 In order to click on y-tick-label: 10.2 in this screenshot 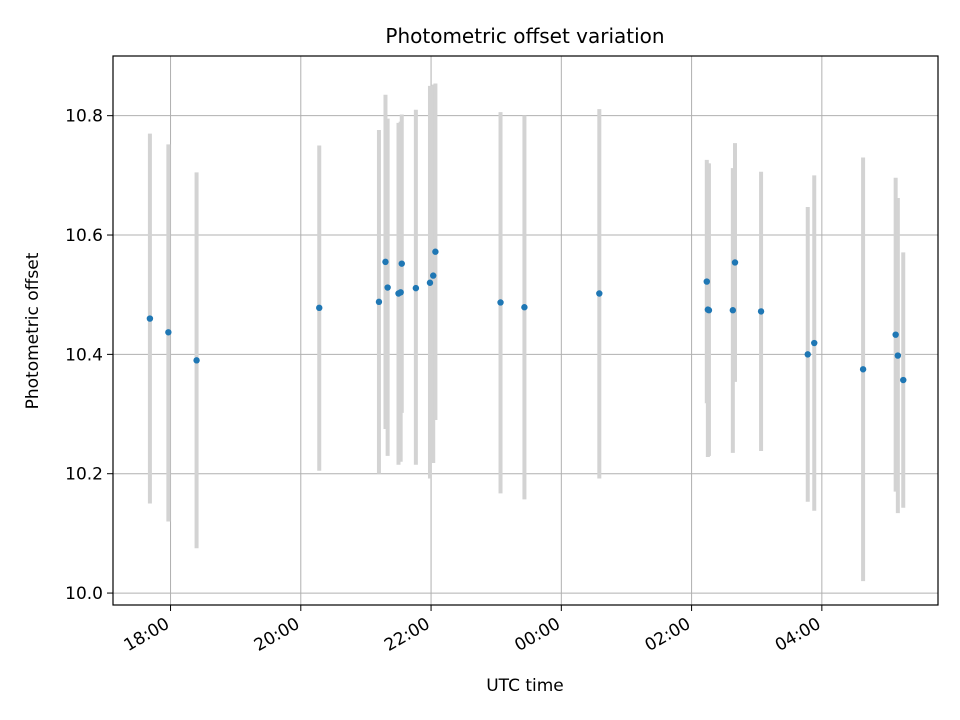, I will do `click(84, 475)`.